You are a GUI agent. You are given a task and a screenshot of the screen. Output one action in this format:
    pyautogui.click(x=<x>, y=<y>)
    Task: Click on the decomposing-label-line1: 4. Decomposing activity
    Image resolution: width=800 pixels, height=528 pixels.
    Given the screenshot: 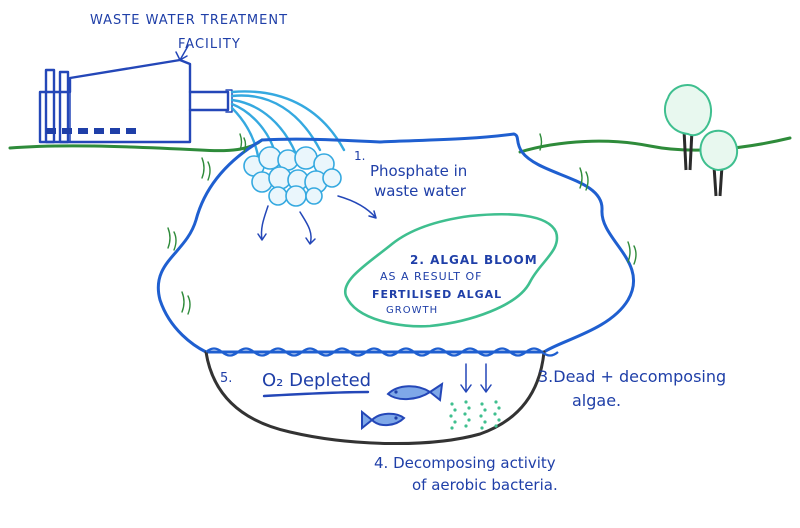 What is the action you would take?
    pyautogui.click(x=465, y=463)
    